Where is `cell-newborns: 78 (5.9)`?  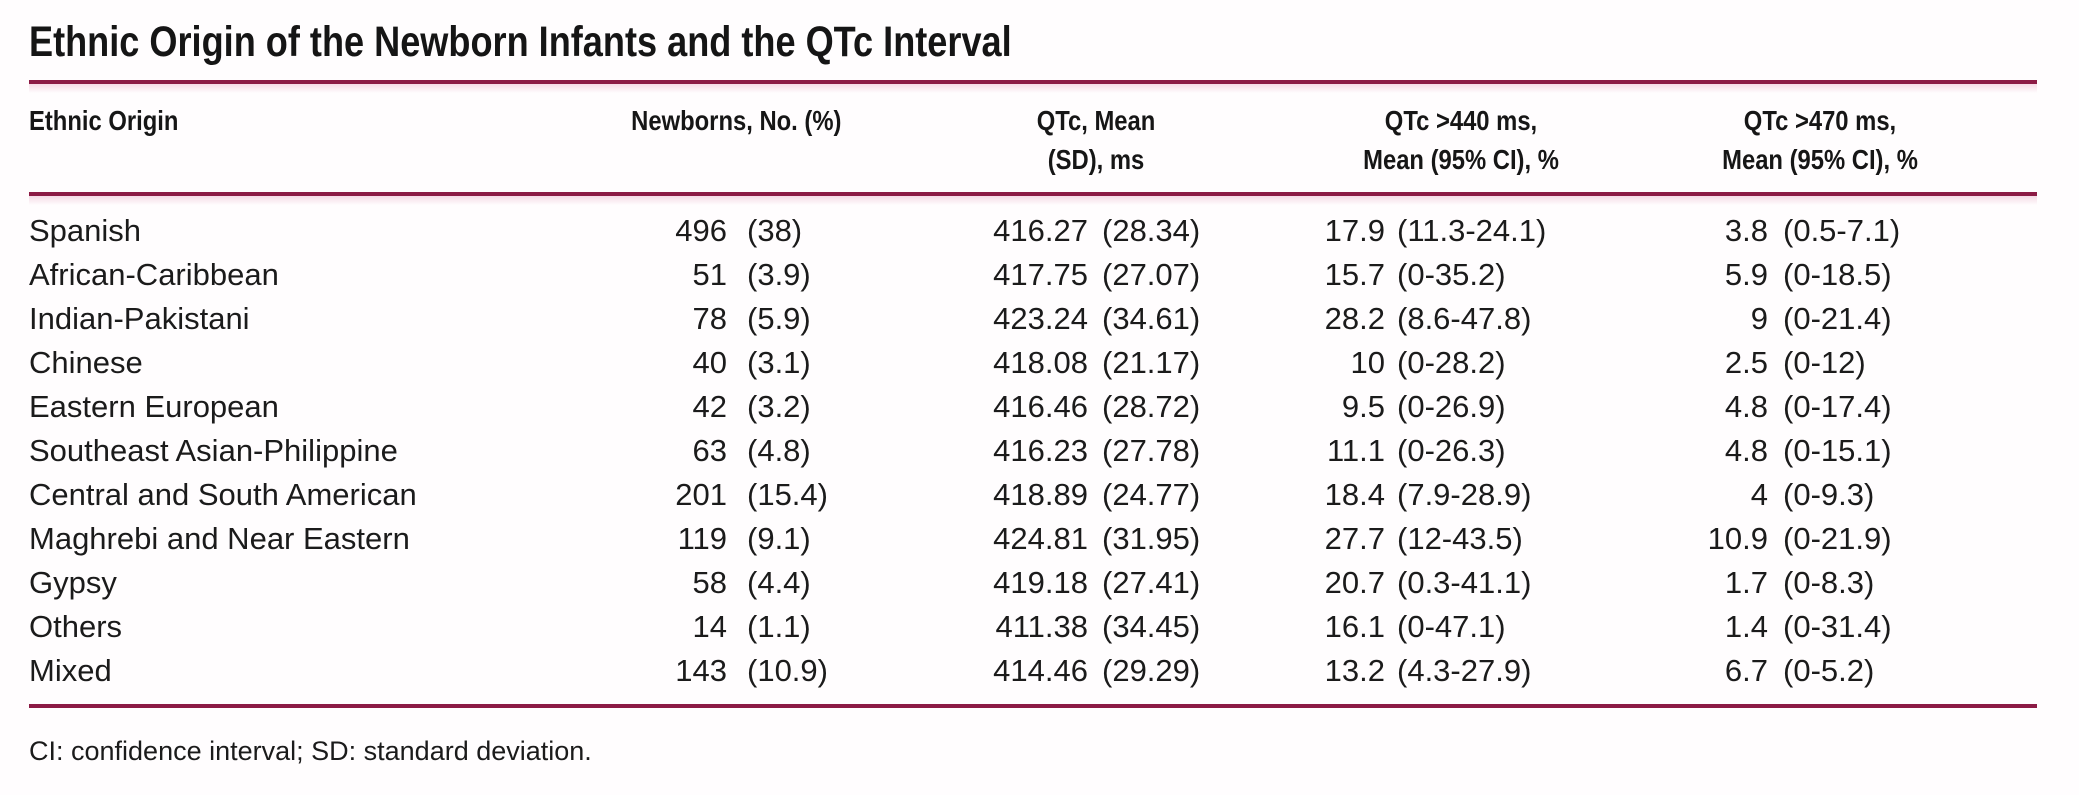
cell-newborns: 78 (5.9) is located at coordinates (761, 318).